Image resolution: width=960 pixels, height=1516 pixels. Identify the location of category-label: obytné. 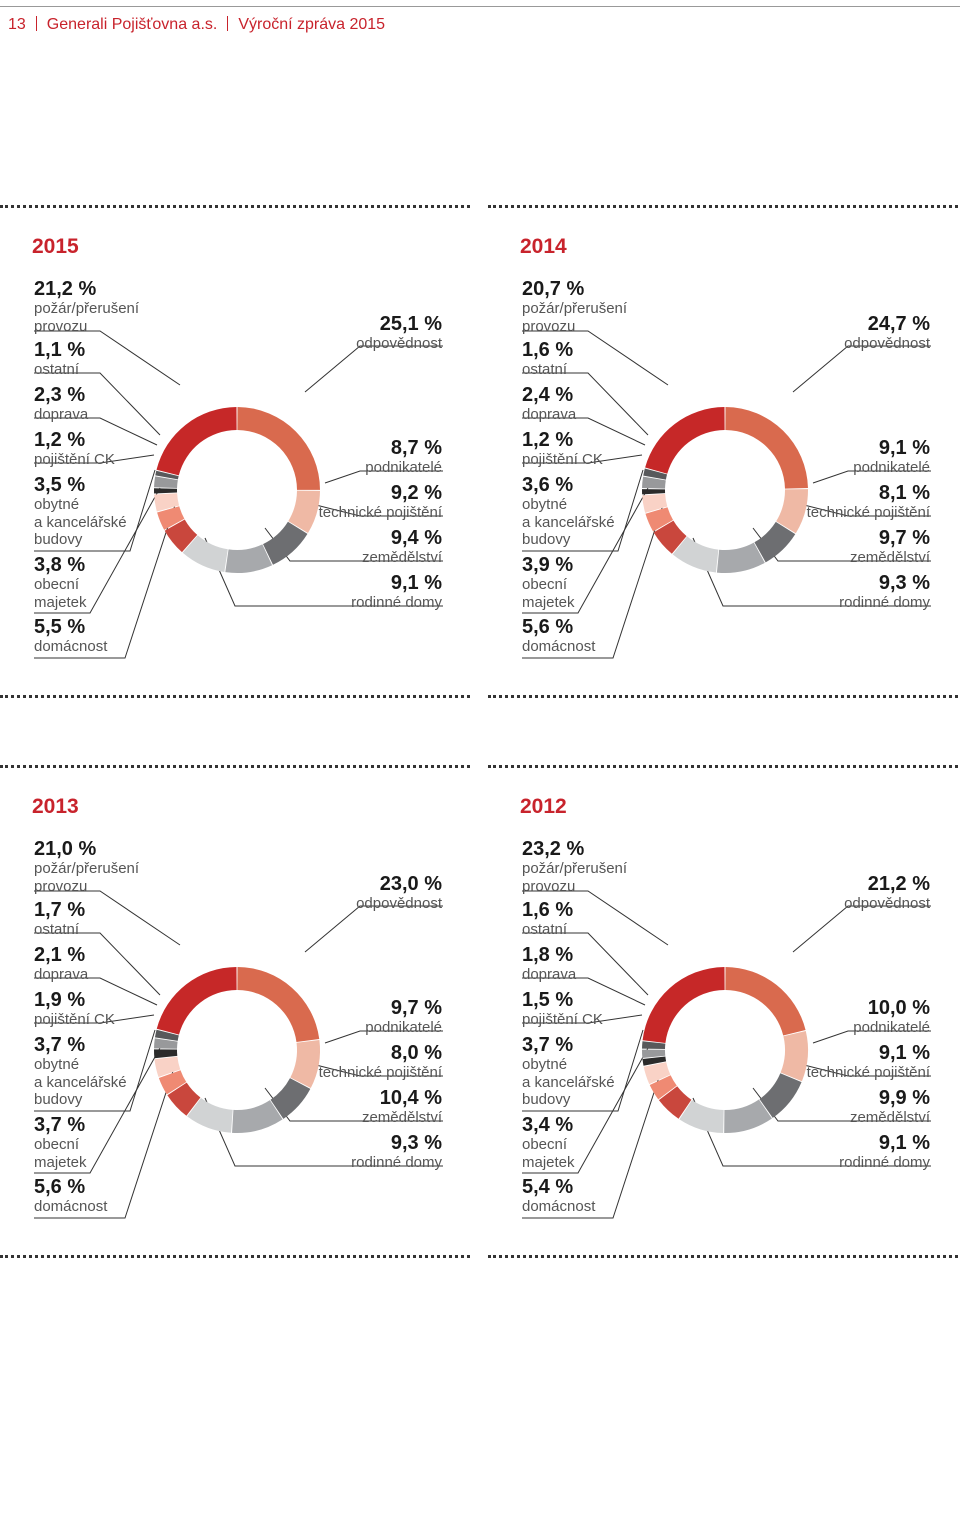
(545, 1064).